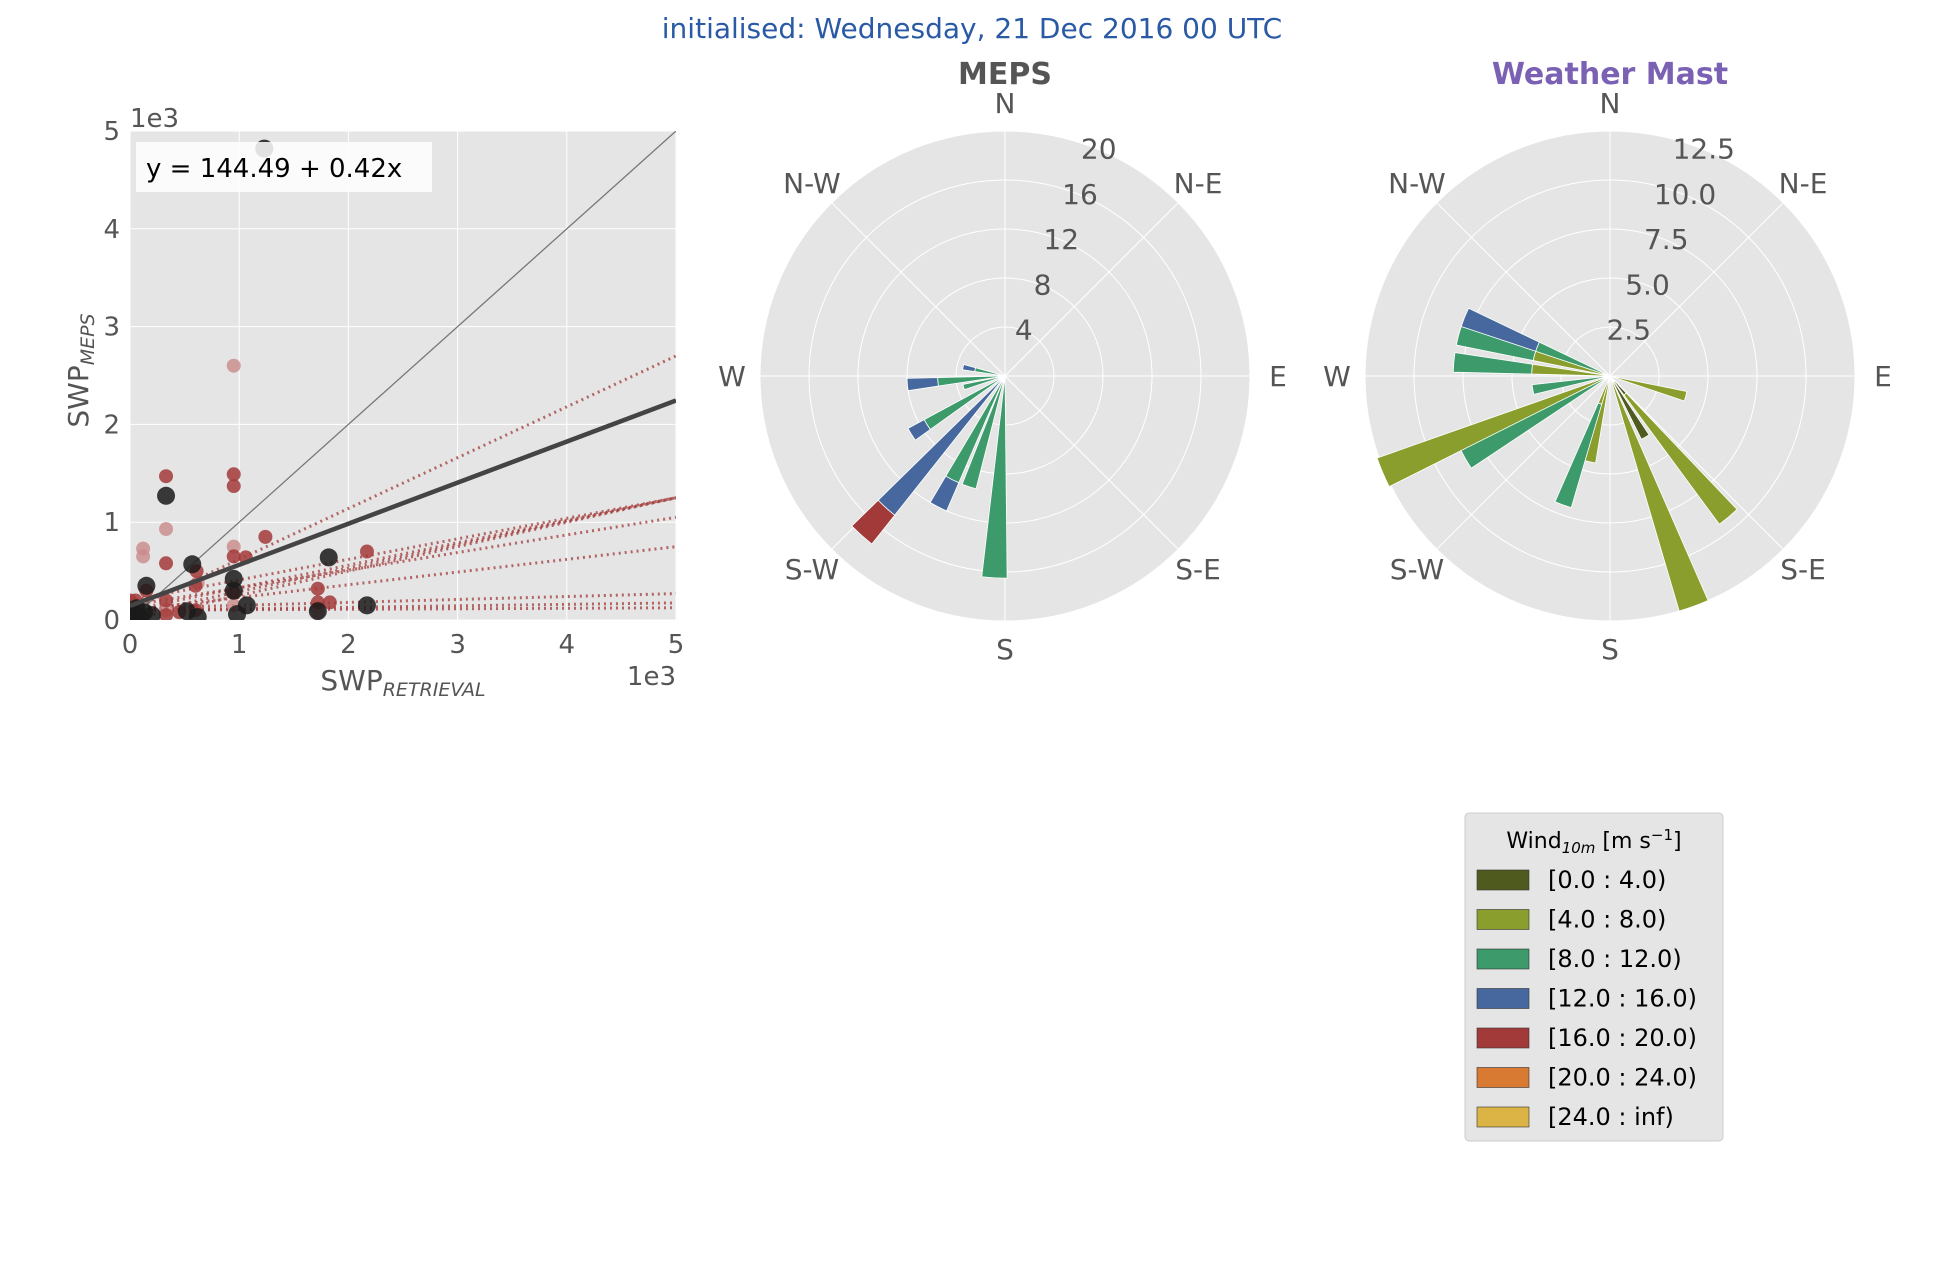  What do you see at coordinates (1704, 149) in the screenshot?
I see `radial-tick-label: 12.5` at bounding box center [1704, 149].